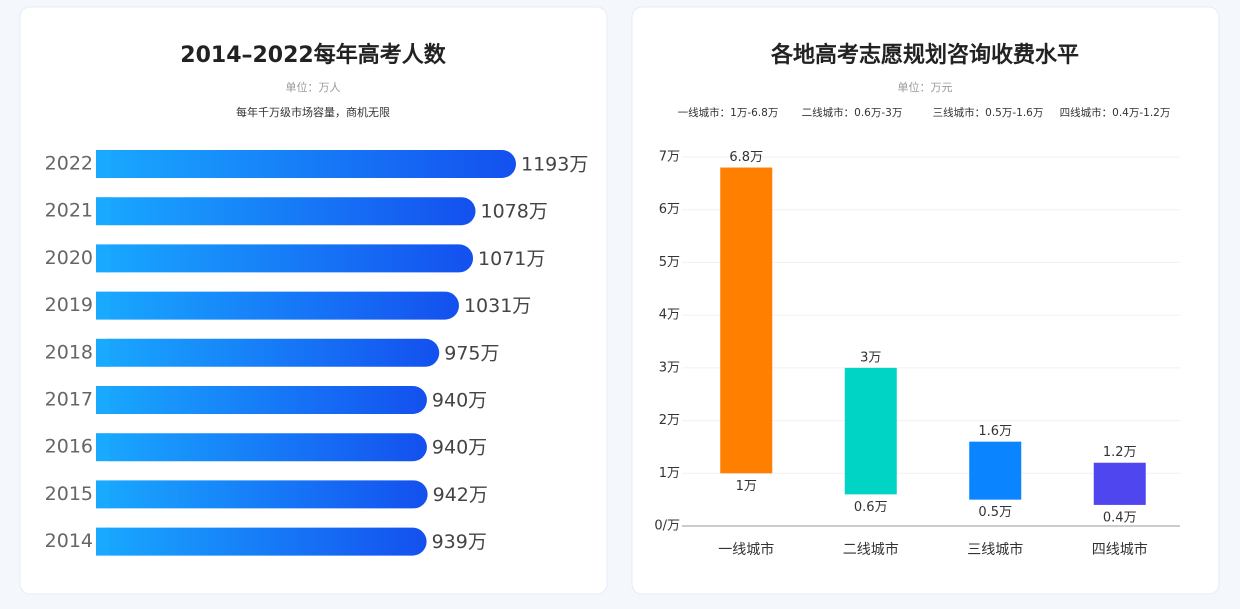 Image resolution: width=1240 pixels, height=609 pixels. I want to click on value-label: 1193万, so click(554, 165).